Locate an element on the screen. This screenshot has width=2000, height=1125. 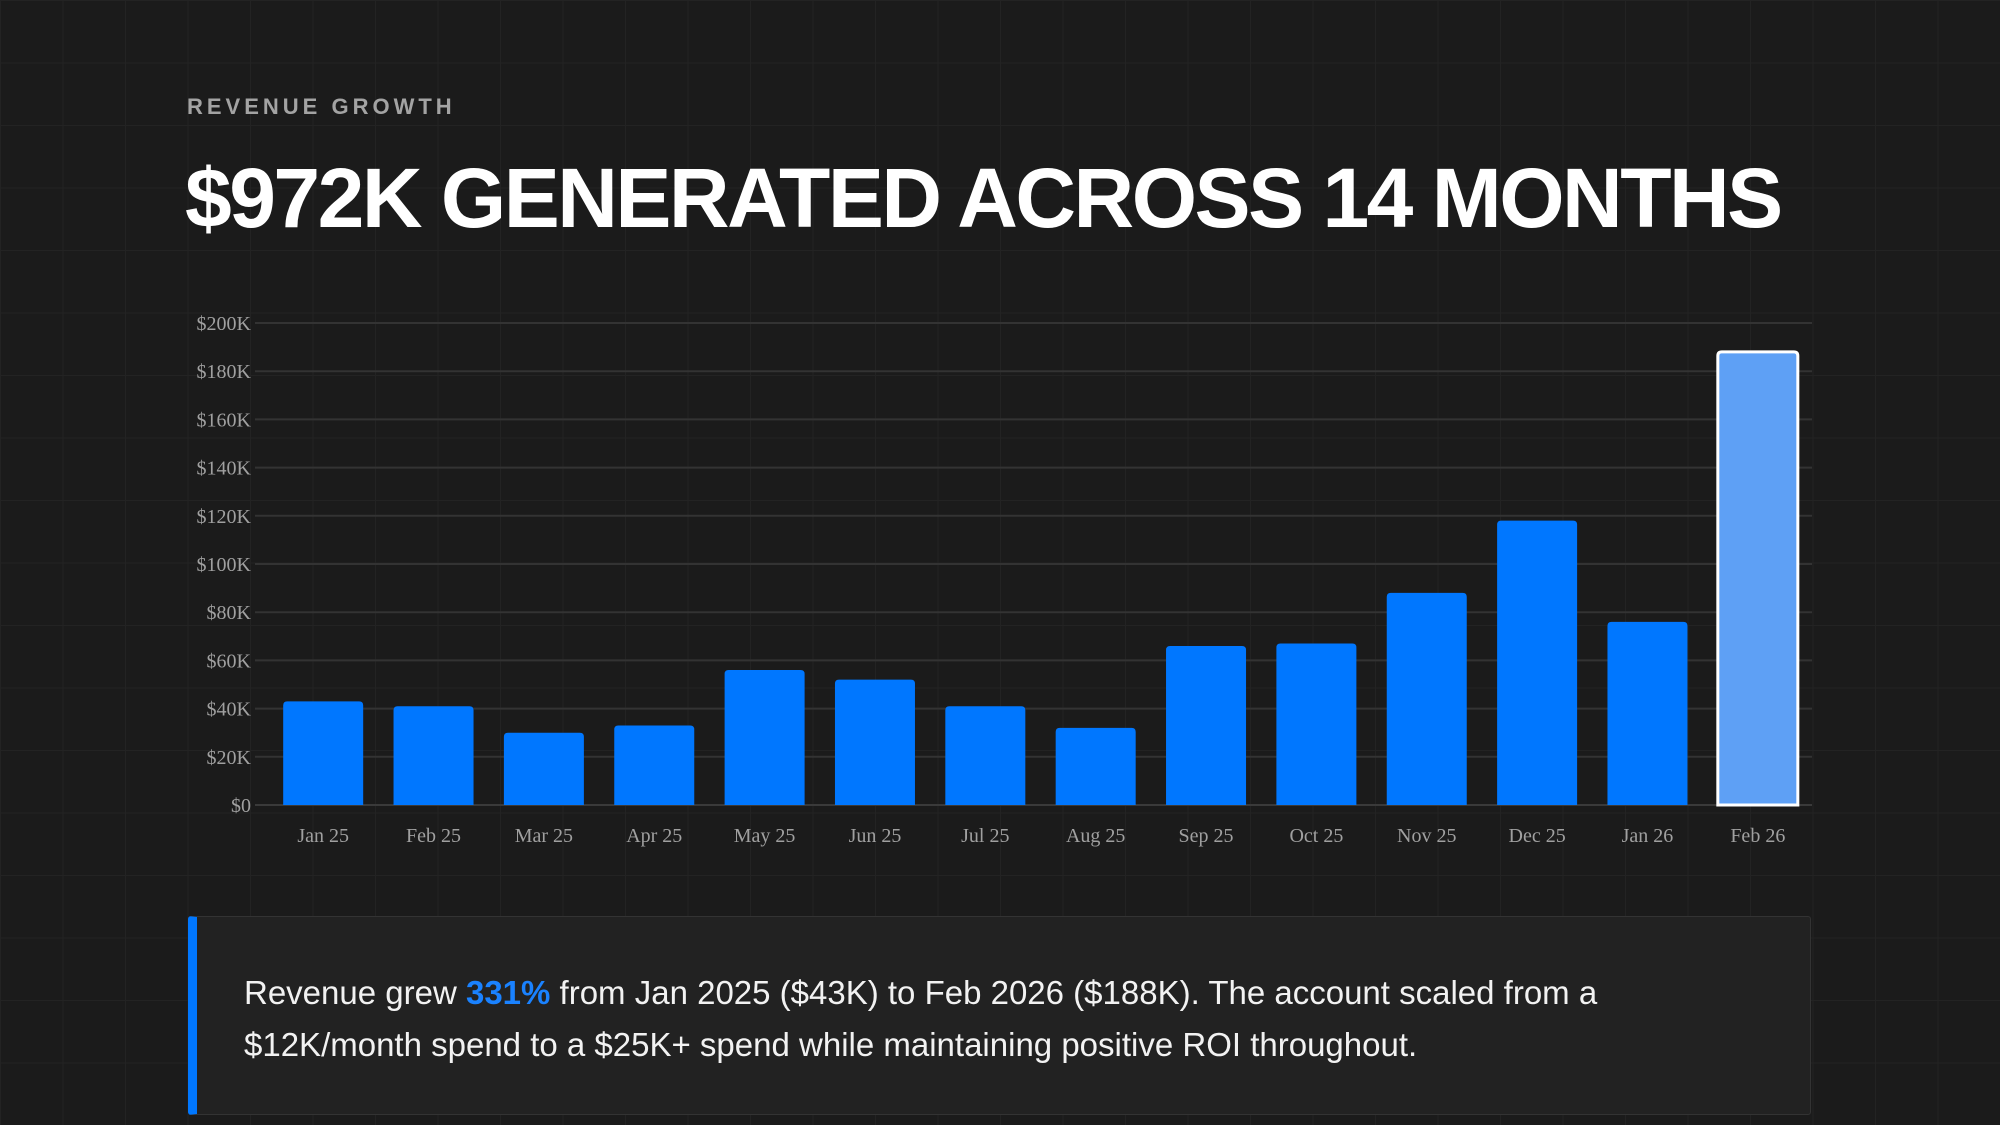
x-tick-label: May 25 is located at coordinates (765, 836).